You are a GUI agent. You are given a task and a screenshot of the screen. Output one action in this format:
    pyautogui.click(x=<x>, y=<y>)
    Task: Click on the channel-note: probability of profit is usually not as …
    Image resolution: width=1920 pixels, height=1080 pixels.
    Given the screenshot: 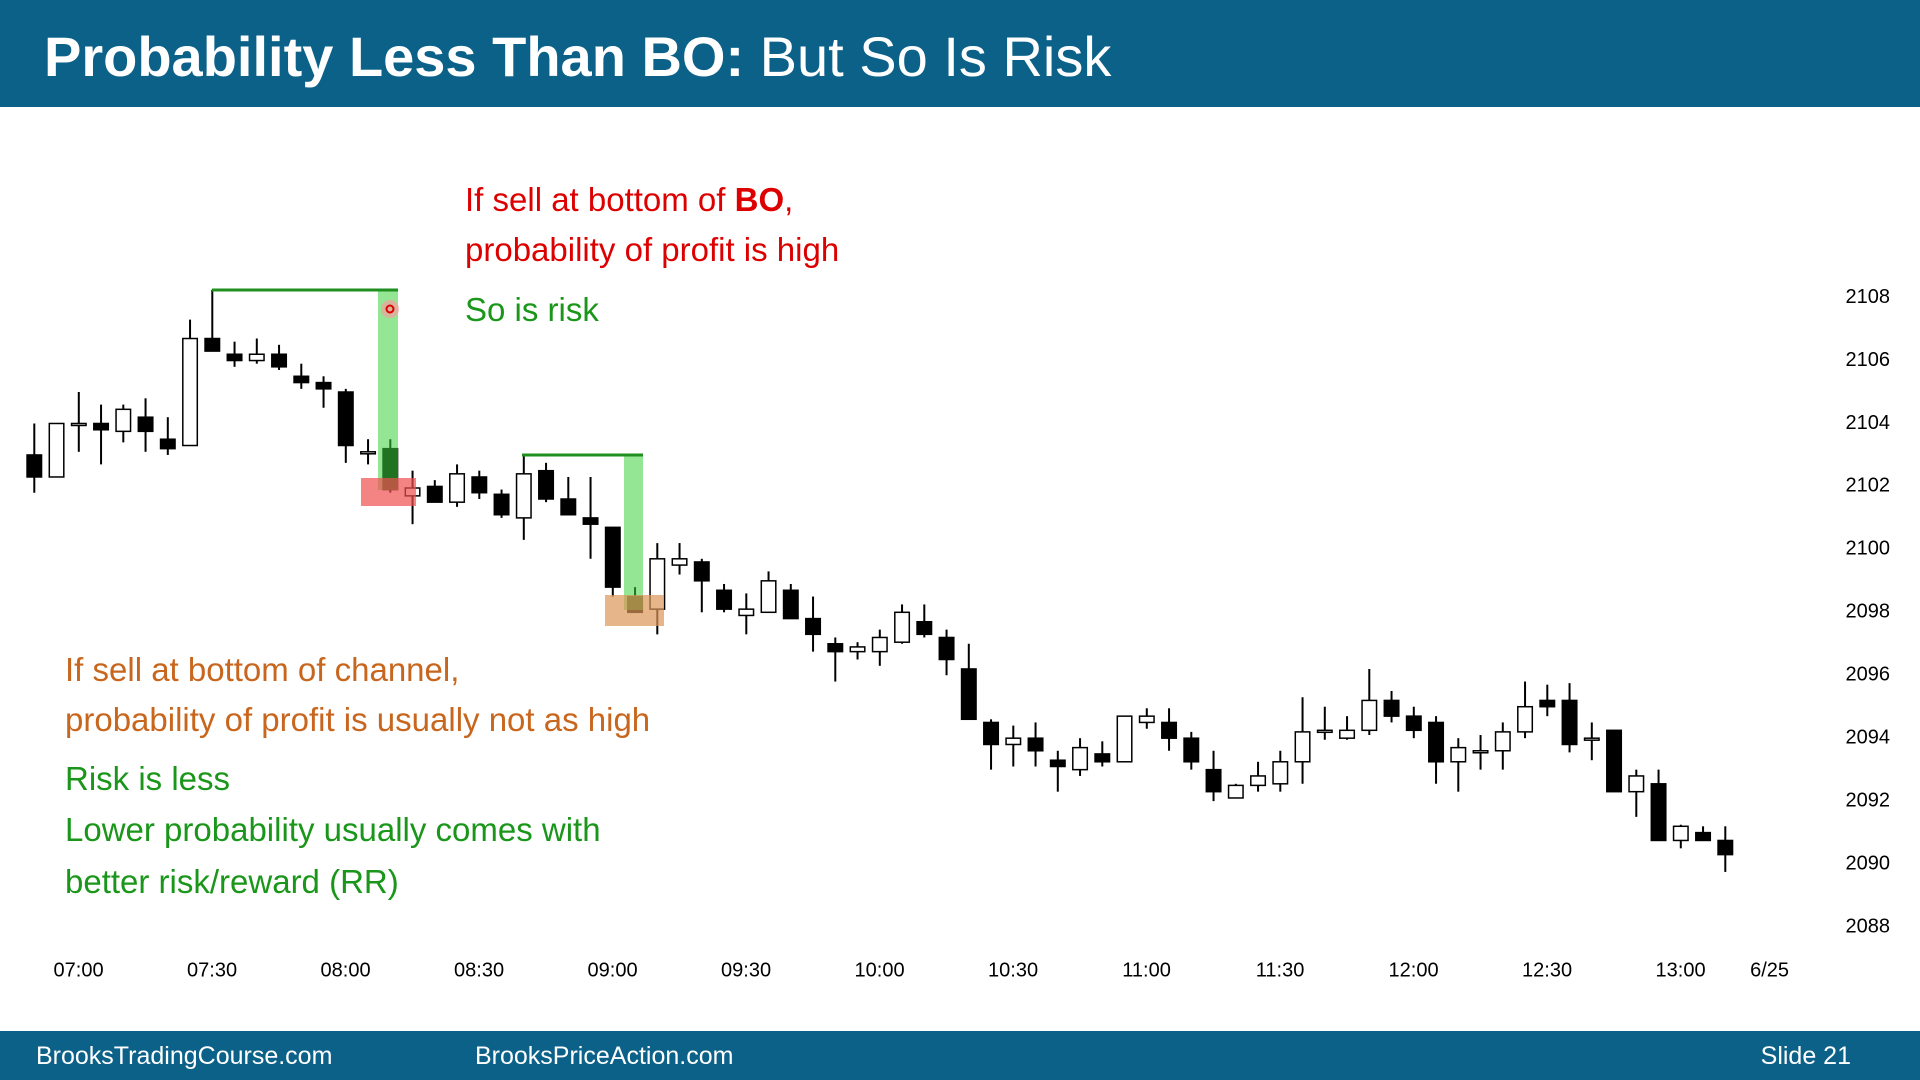 What is the action you would take?
    pyautogui.click(x=357, y=719)
    